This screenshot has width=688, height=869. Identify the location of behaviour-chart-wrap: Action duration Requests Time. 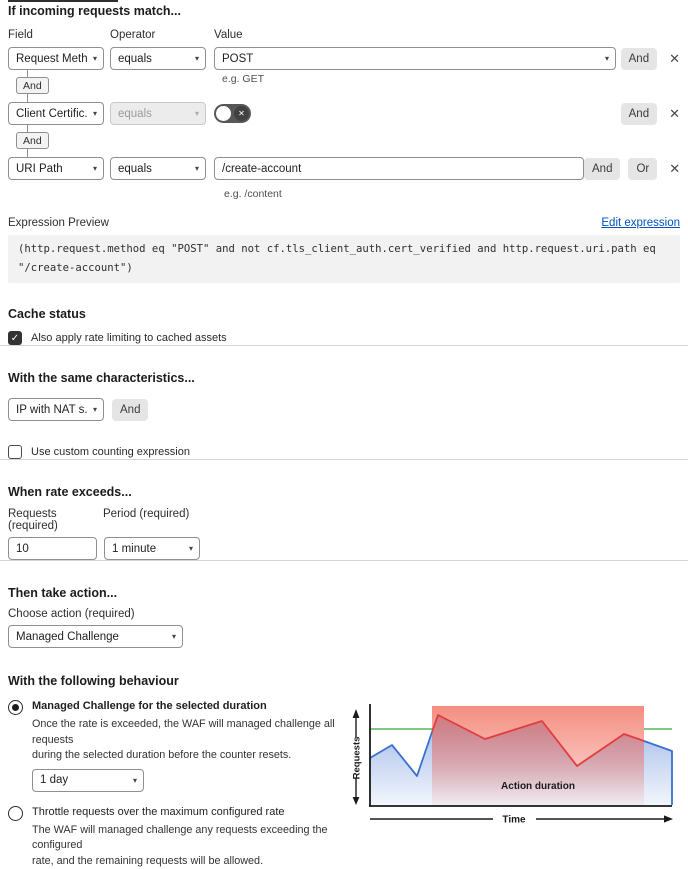
(515, 785).